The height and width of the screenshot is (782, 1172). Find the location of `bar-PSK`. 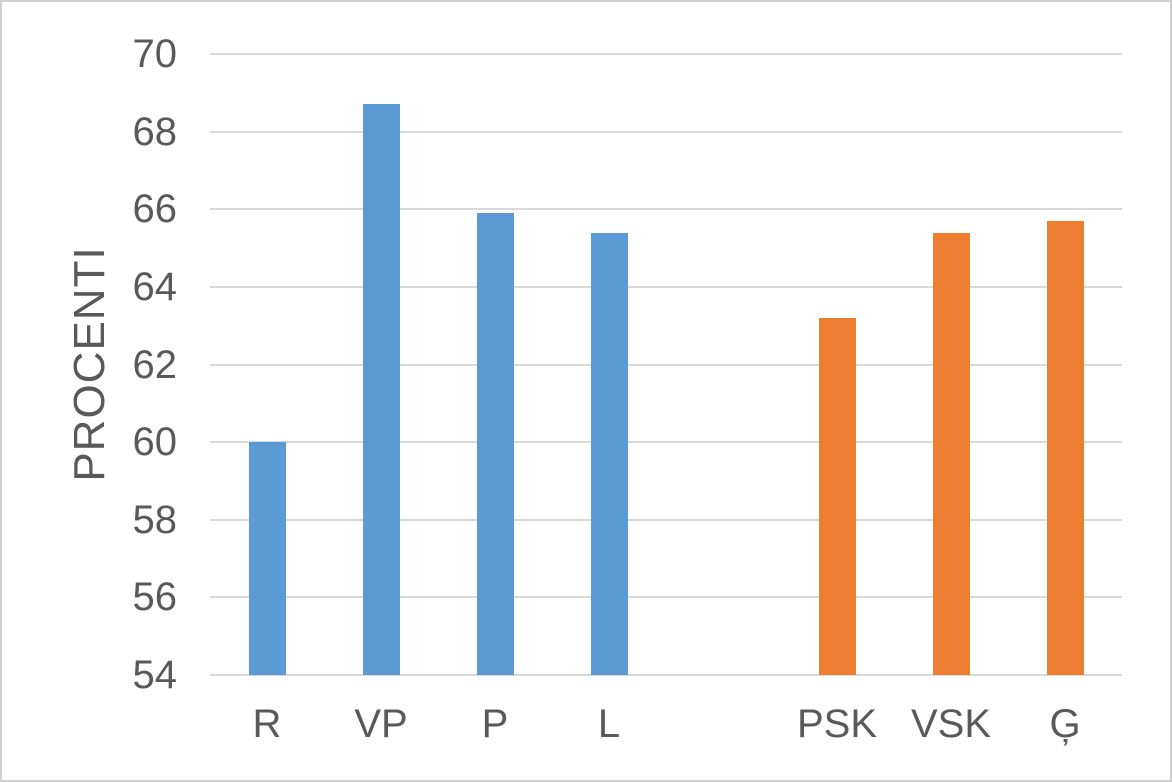

bar-PSK is located at coordinates (837, 496).